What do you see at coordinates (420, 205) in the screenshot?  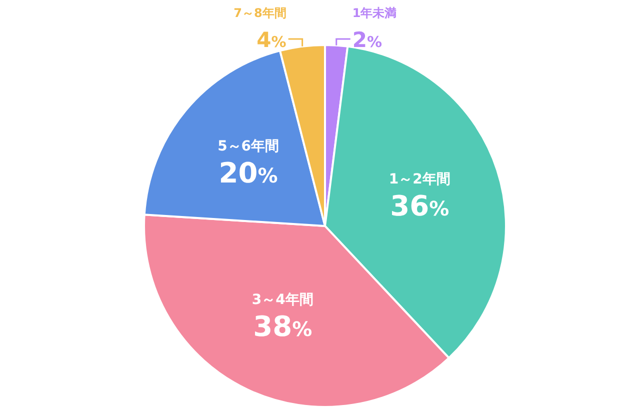 I see `data-label: 36%` at bounding box center [420, 205].